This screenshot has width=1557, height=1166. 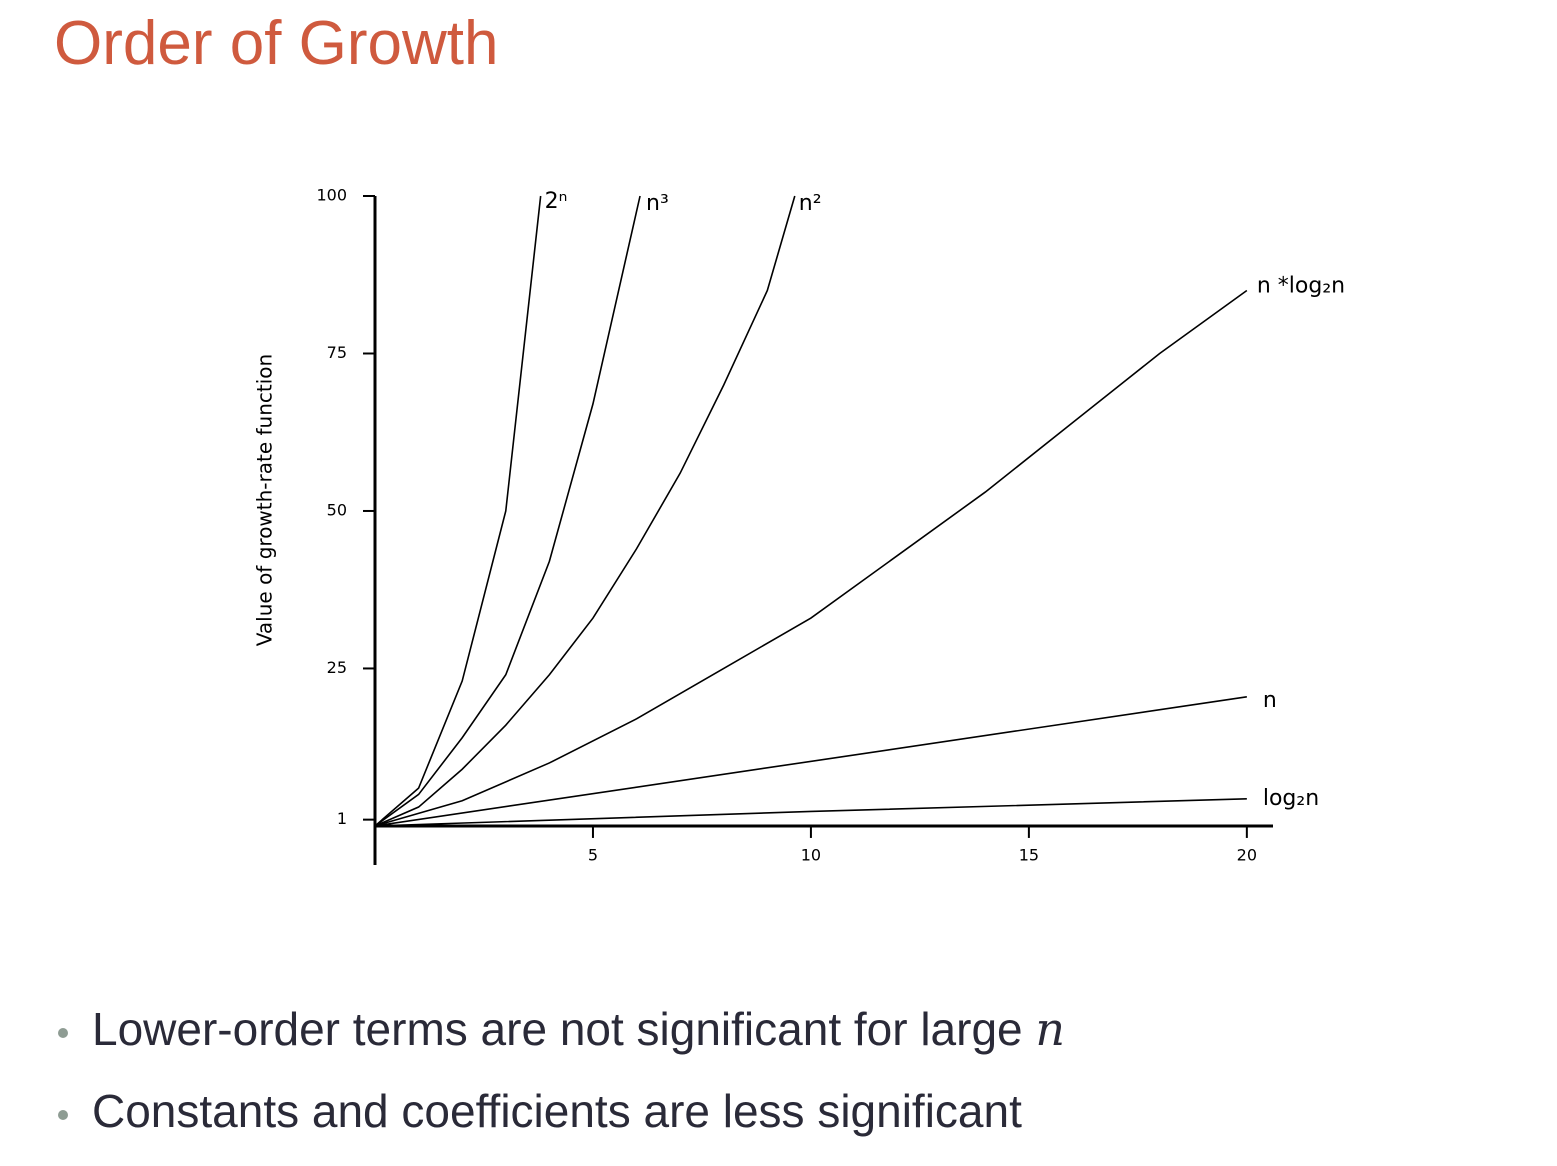 What do you see at coordinates (811, 854) in the screenshot?
I see `x-tick-label: 10` at bounding box center [811, 854].